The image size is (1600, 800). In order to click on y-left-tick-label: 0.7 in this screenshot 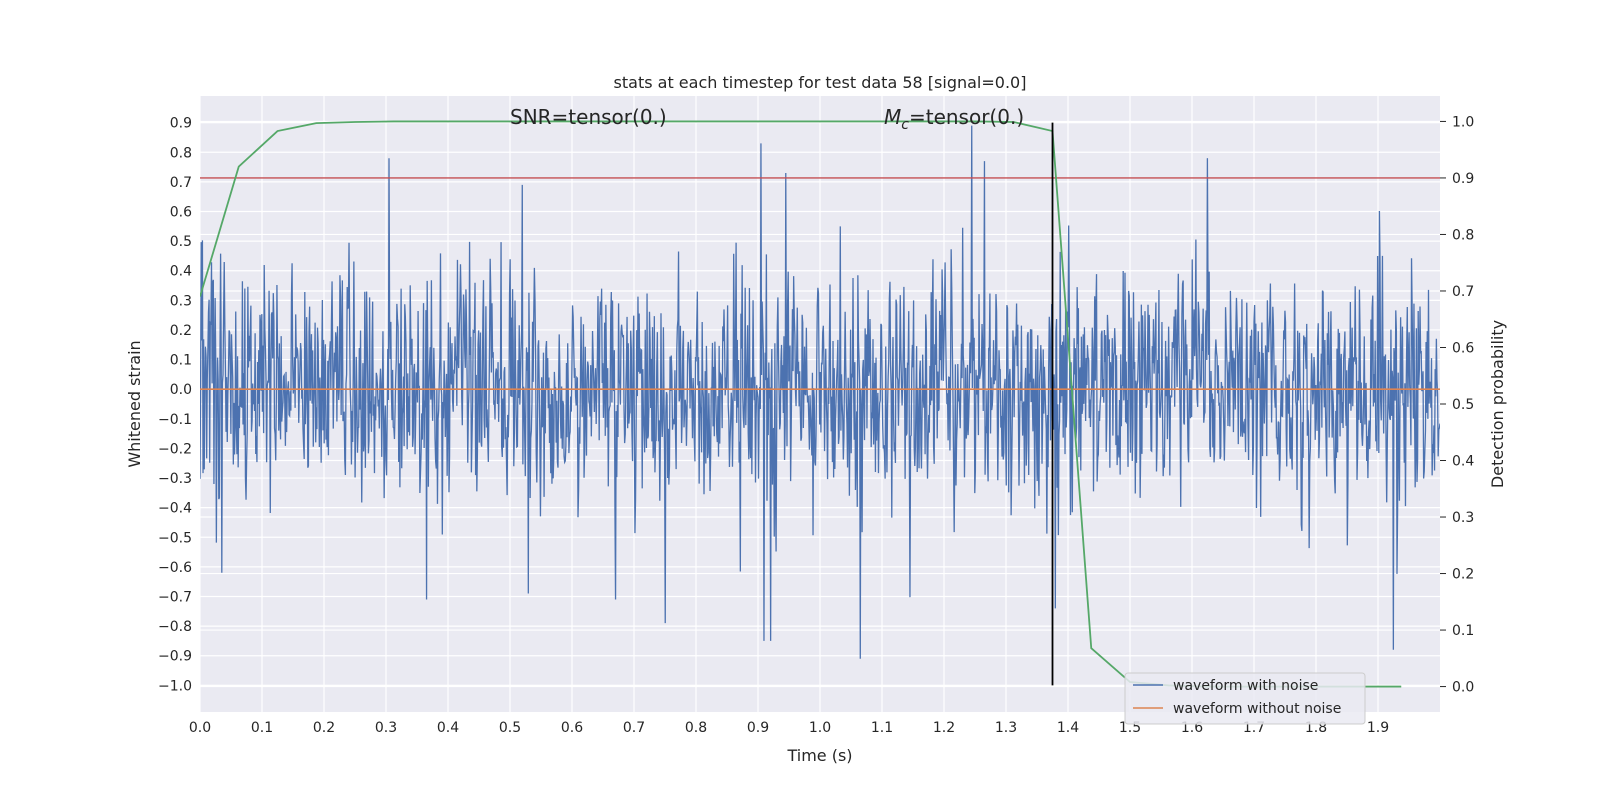, I will do `click(181, 183)`.